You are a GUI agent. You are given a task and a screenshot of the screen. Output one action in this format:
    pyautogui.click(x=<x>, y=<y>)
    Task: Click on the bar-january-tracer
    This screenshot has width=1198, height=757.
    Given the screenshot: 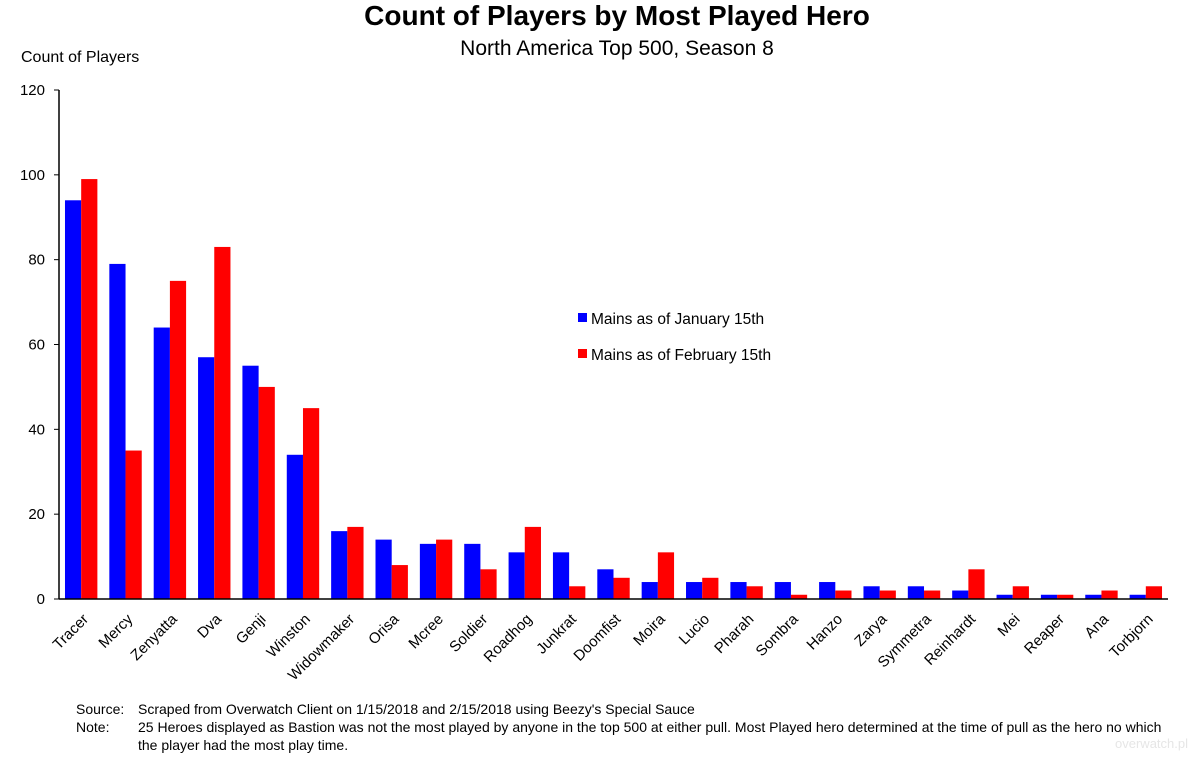 What is the action you would take?
    pyautogui.click(x=73, y=400)
    